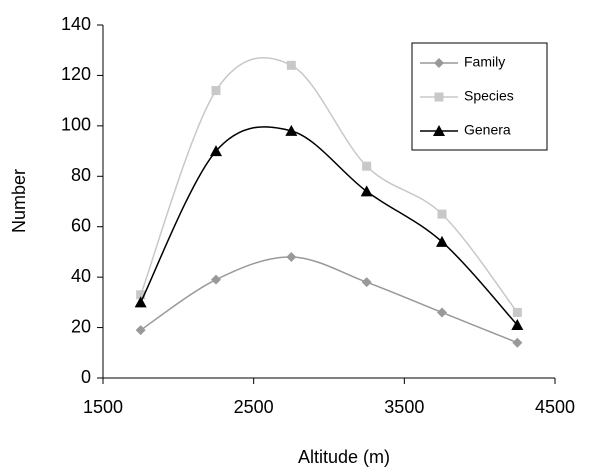  Describe the element at coordinates (81, 175) in the screenshot. I see `y-tick-label: 80` at that location.